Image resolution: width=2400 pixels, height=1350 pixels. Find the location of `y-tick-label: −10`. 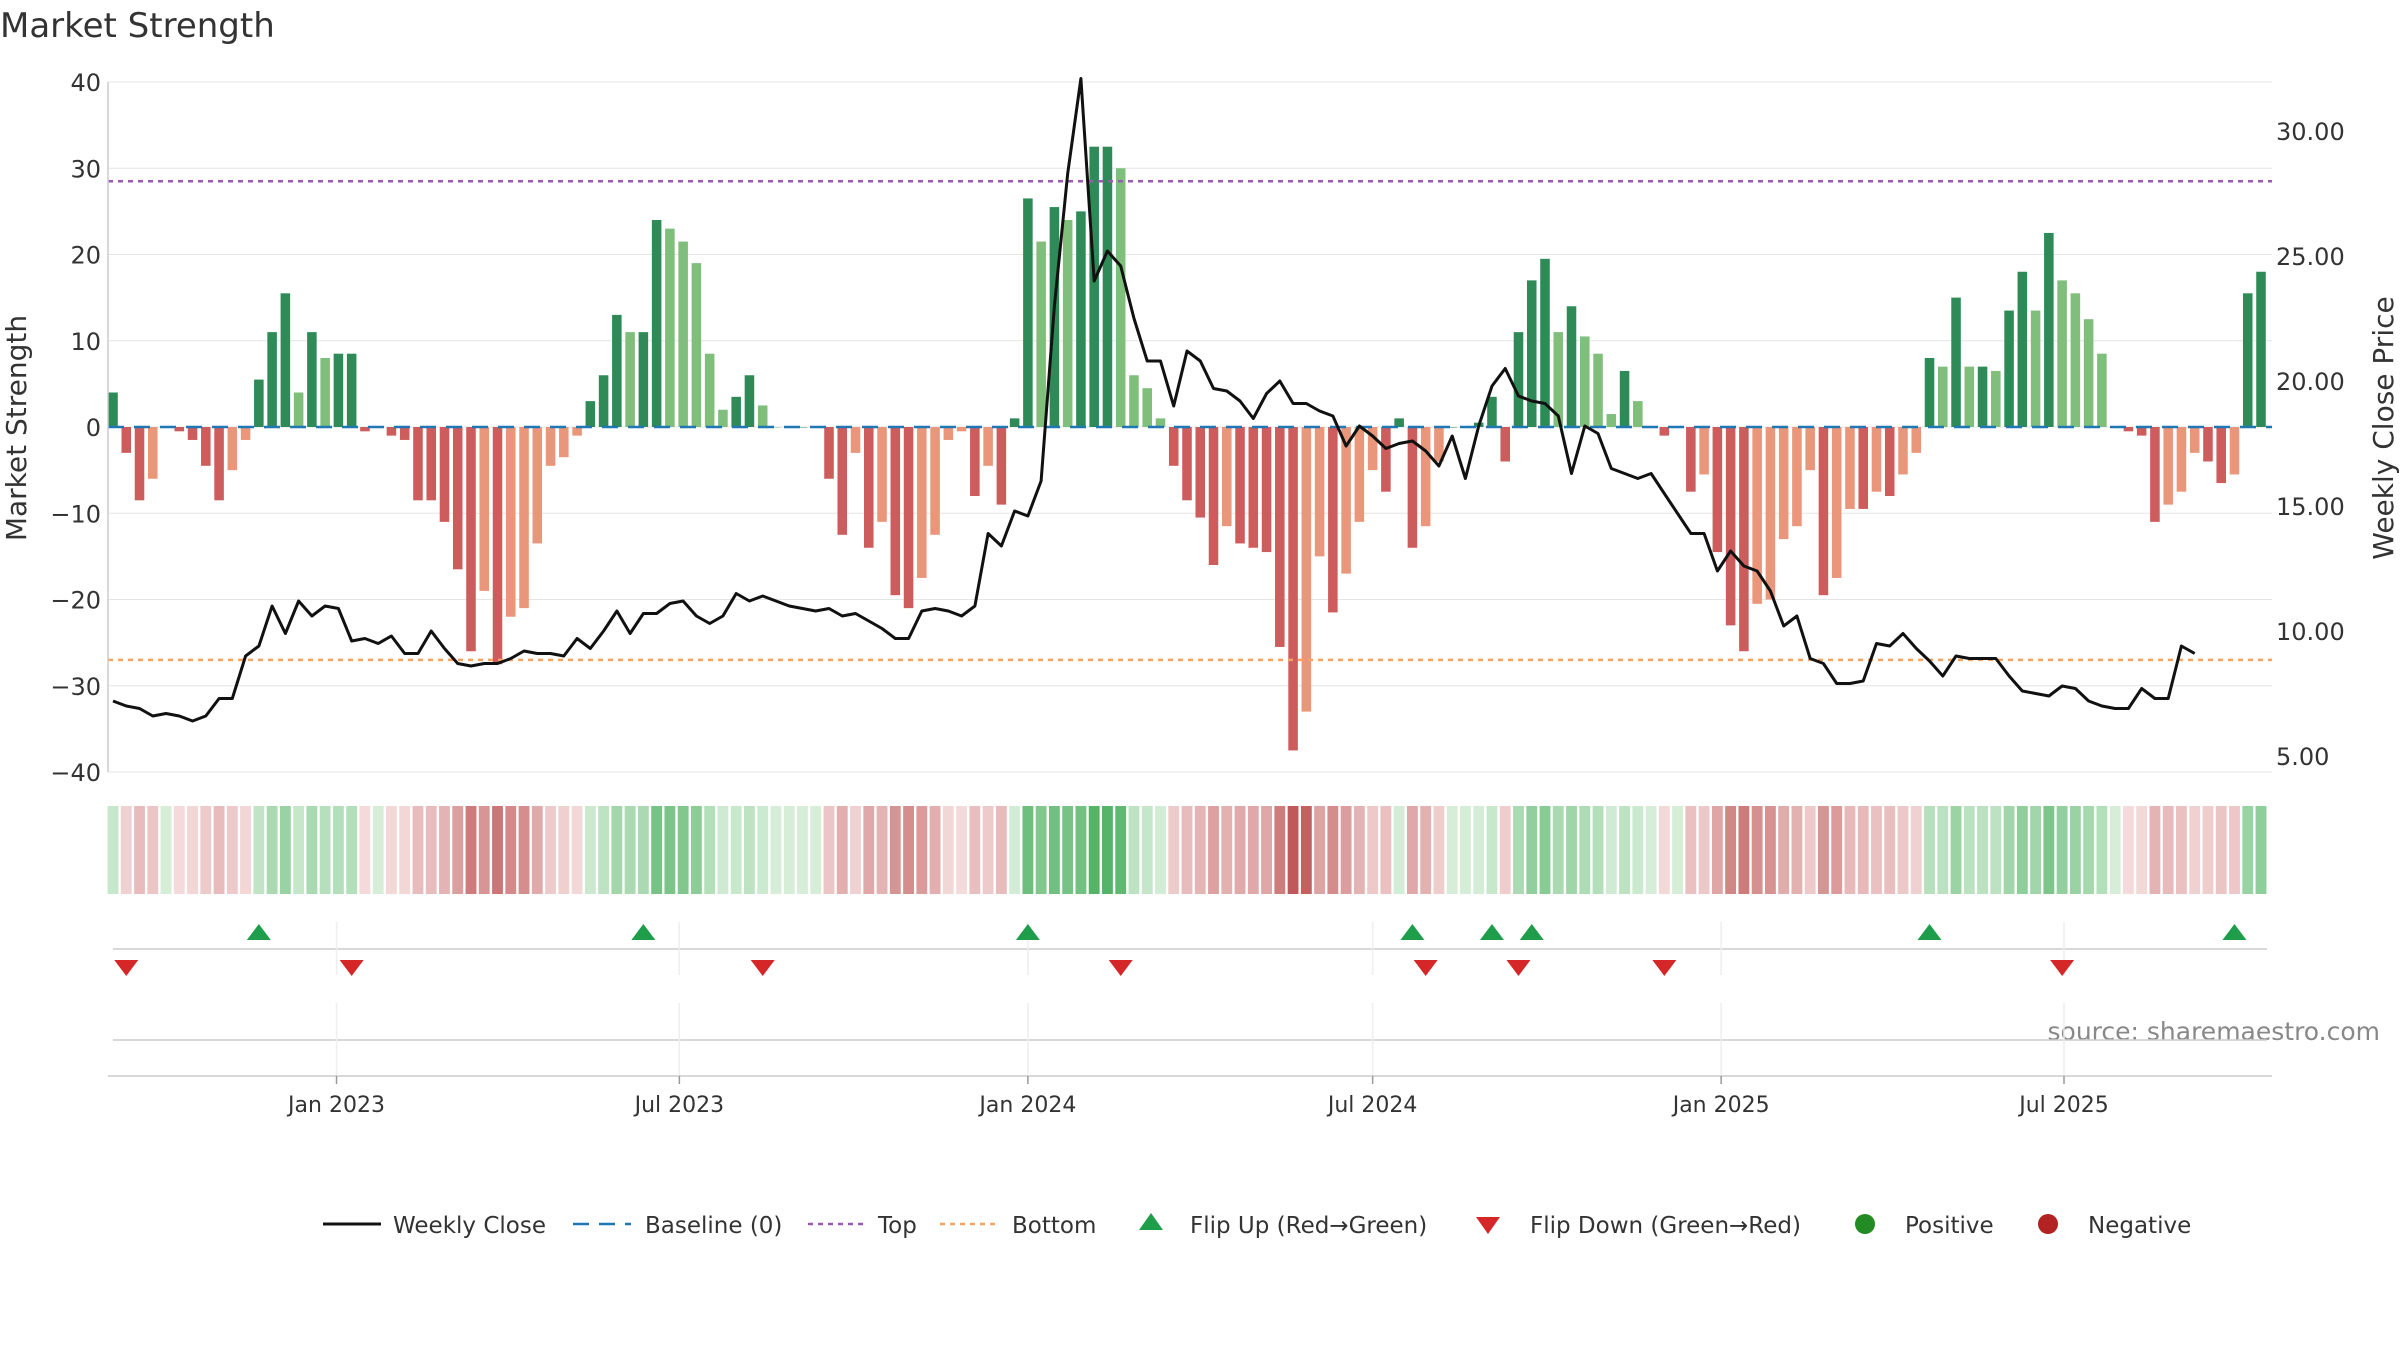

y-tick-label: −10 is located at coordinates (75, 514).